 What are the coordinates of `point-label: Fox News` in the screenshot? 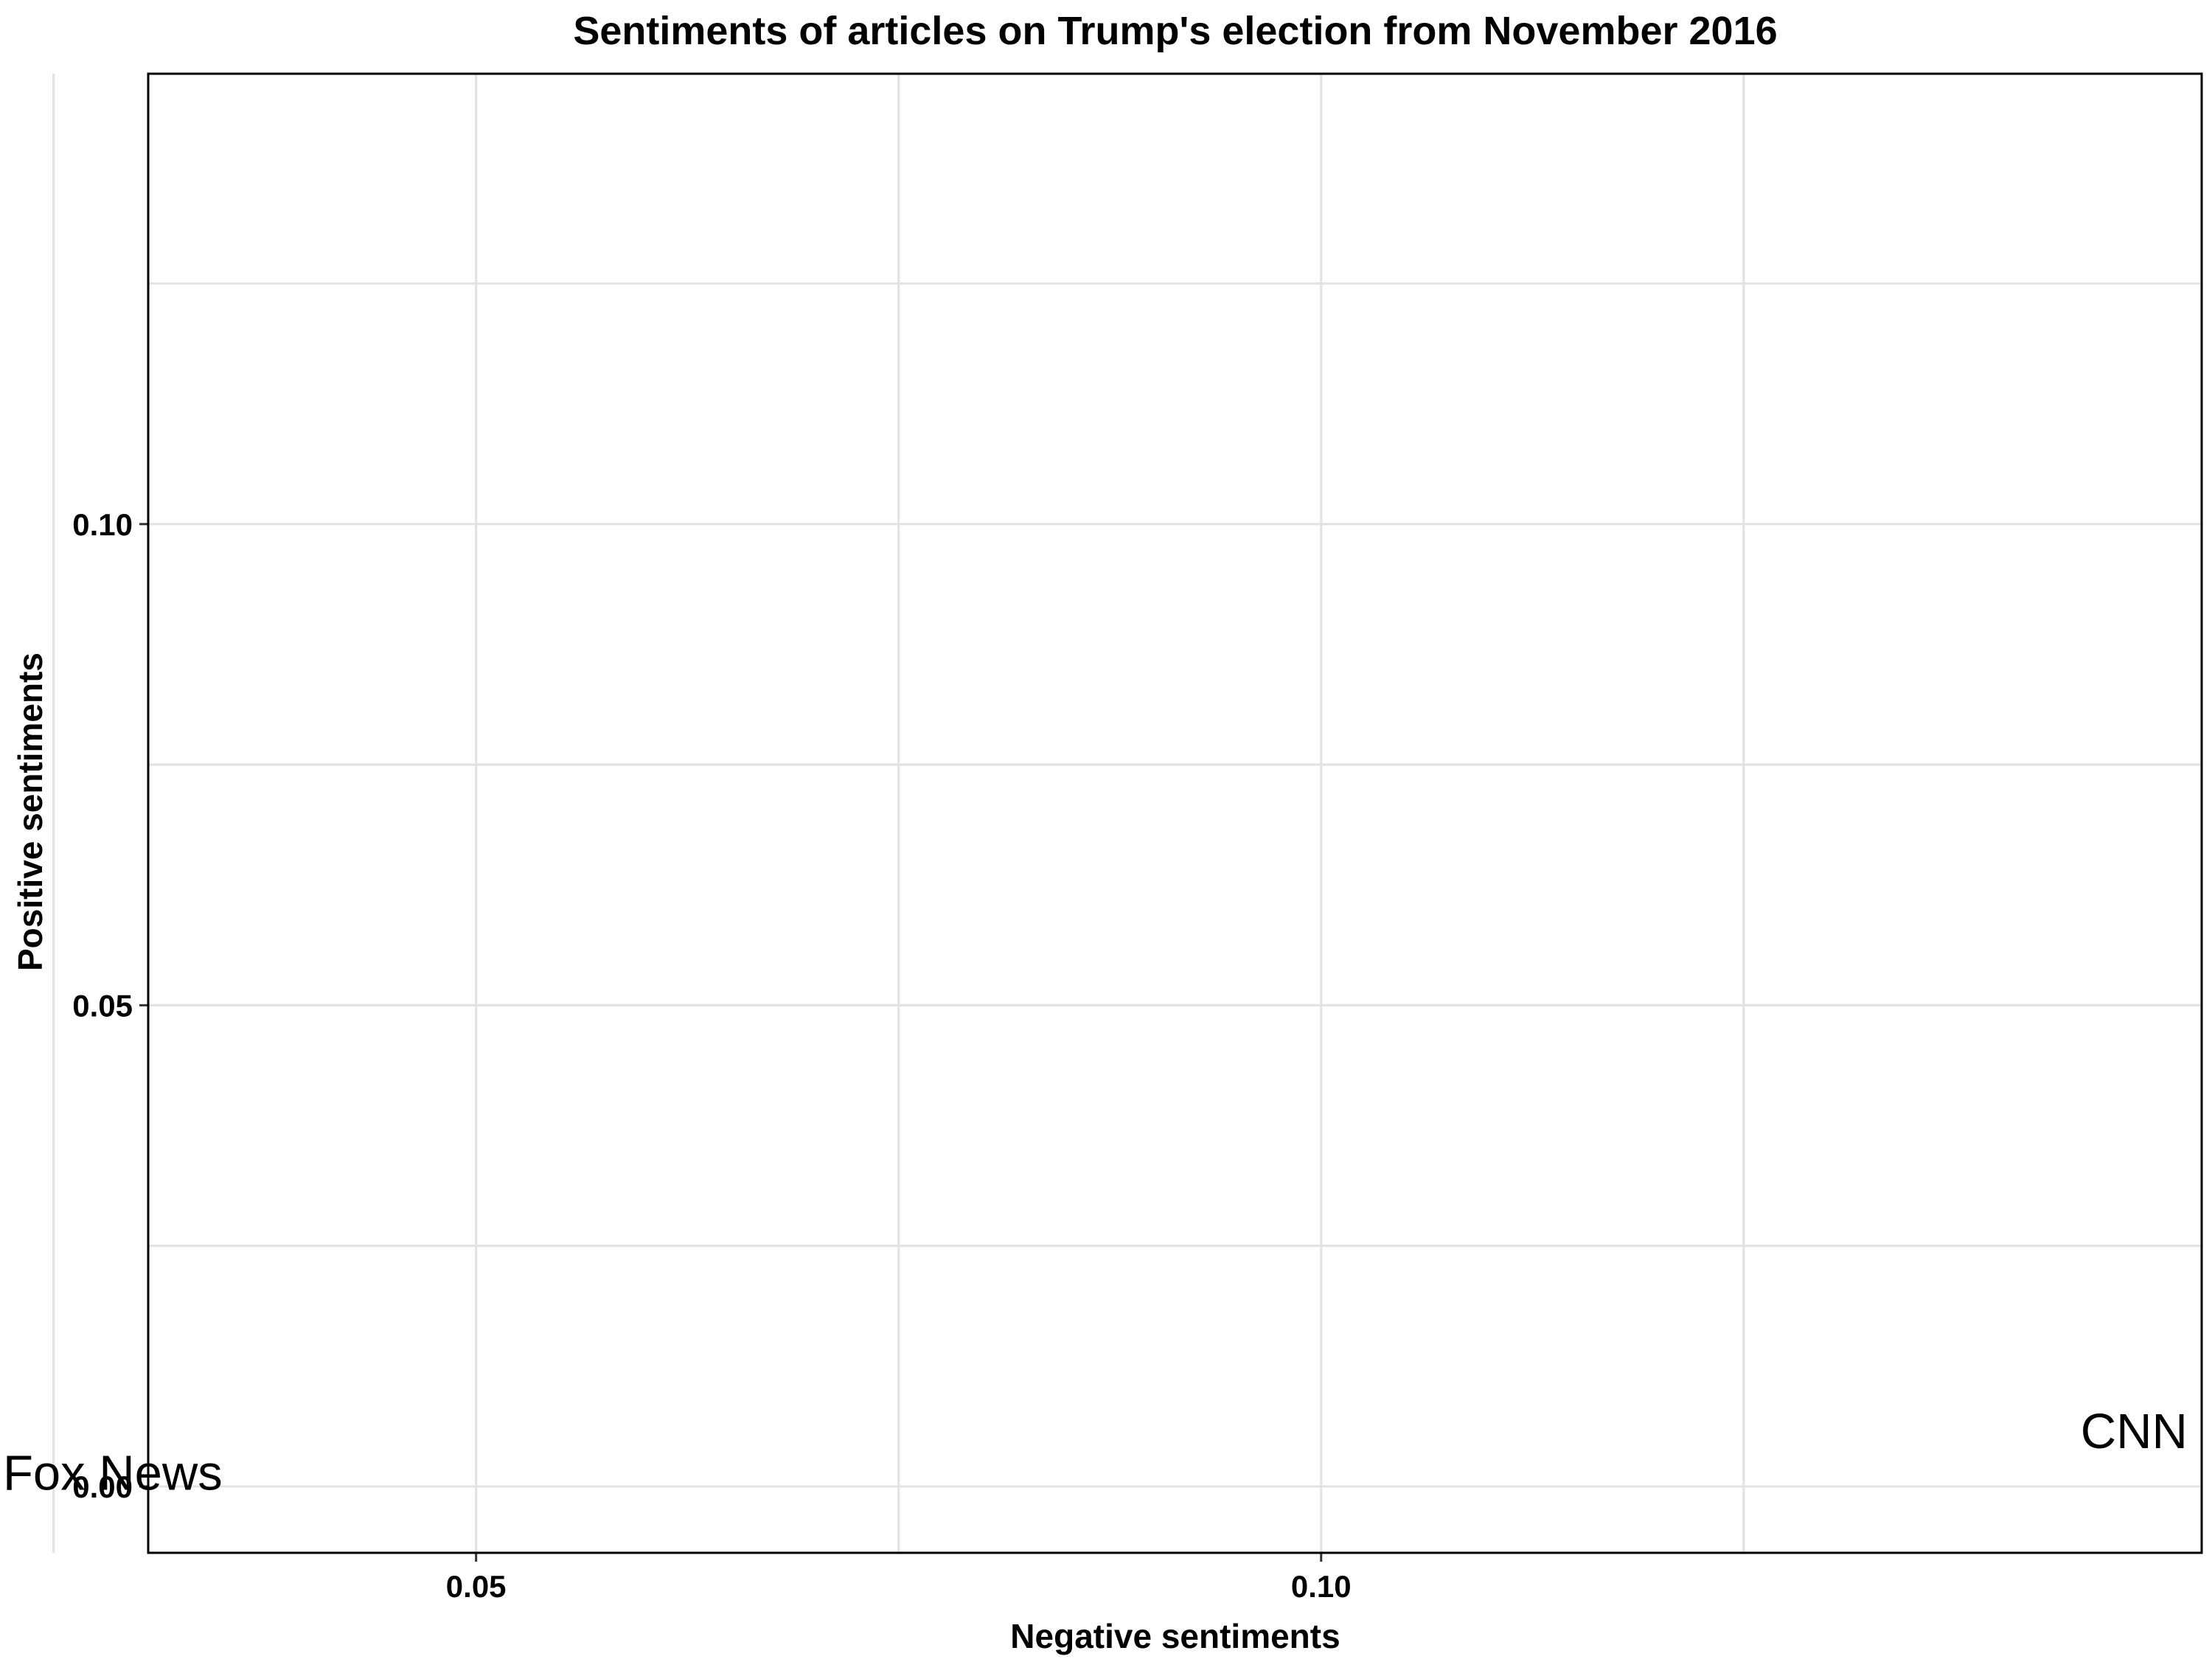 It's located at (113, 1472).